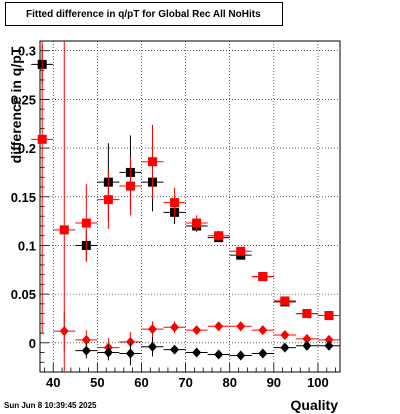 Image resolution: width=400 pixels, height=414 pixels. I want to click on y-tick-label: 0.1, so click(27, 245).